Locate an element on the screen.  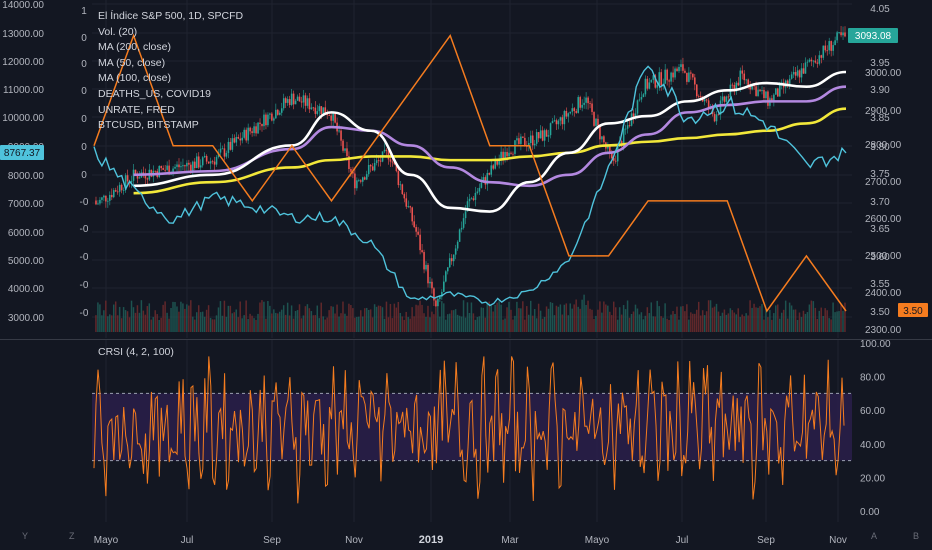
bottom-button-y: Y is located at coordinates (25, 536).